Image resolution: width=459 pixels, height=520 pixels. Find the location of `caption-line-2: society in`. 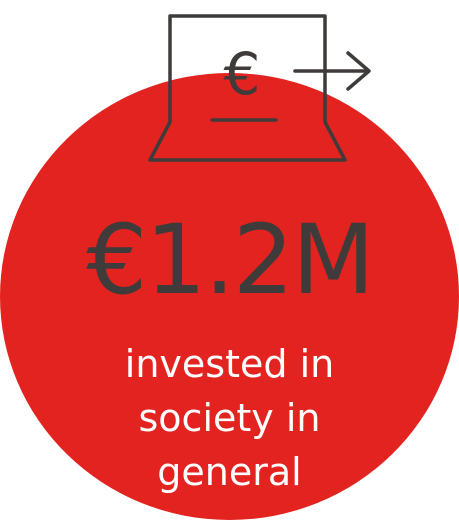

caption-line-2: society in is located at coordinates (229, 417).